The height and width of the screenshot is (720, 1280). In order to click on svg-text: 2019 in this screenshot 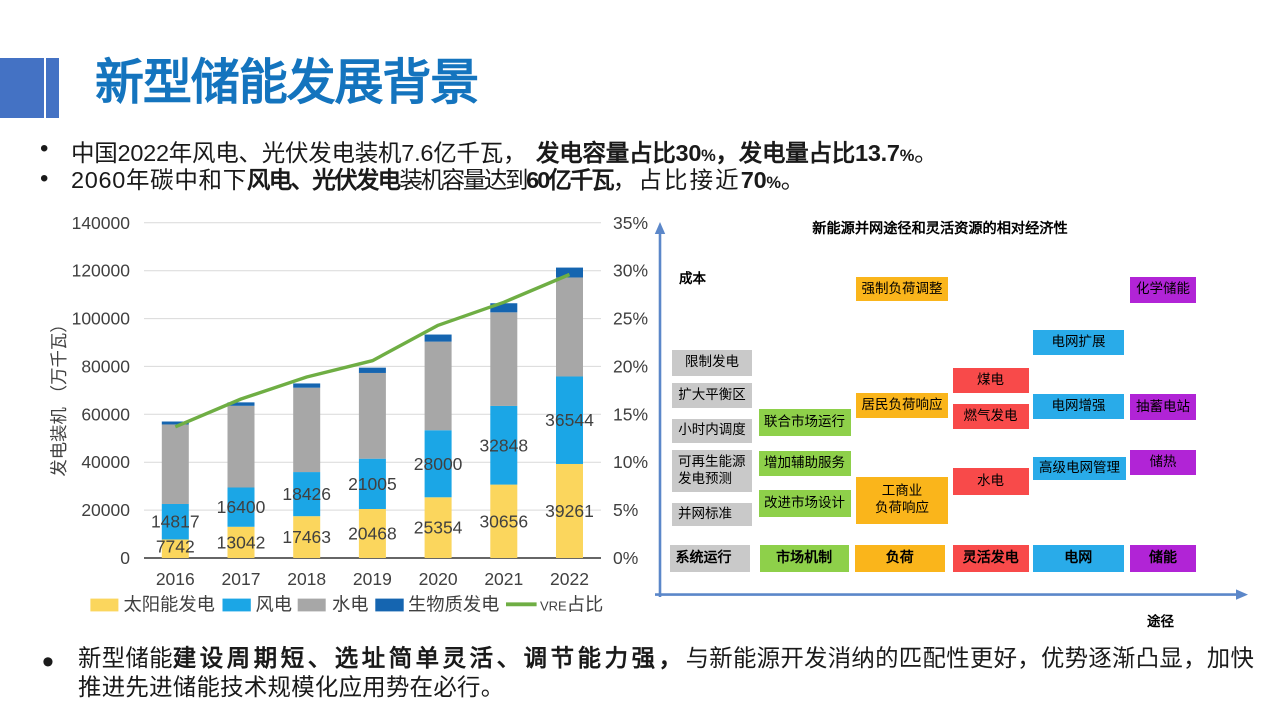, I will do `click(372, 579)`.